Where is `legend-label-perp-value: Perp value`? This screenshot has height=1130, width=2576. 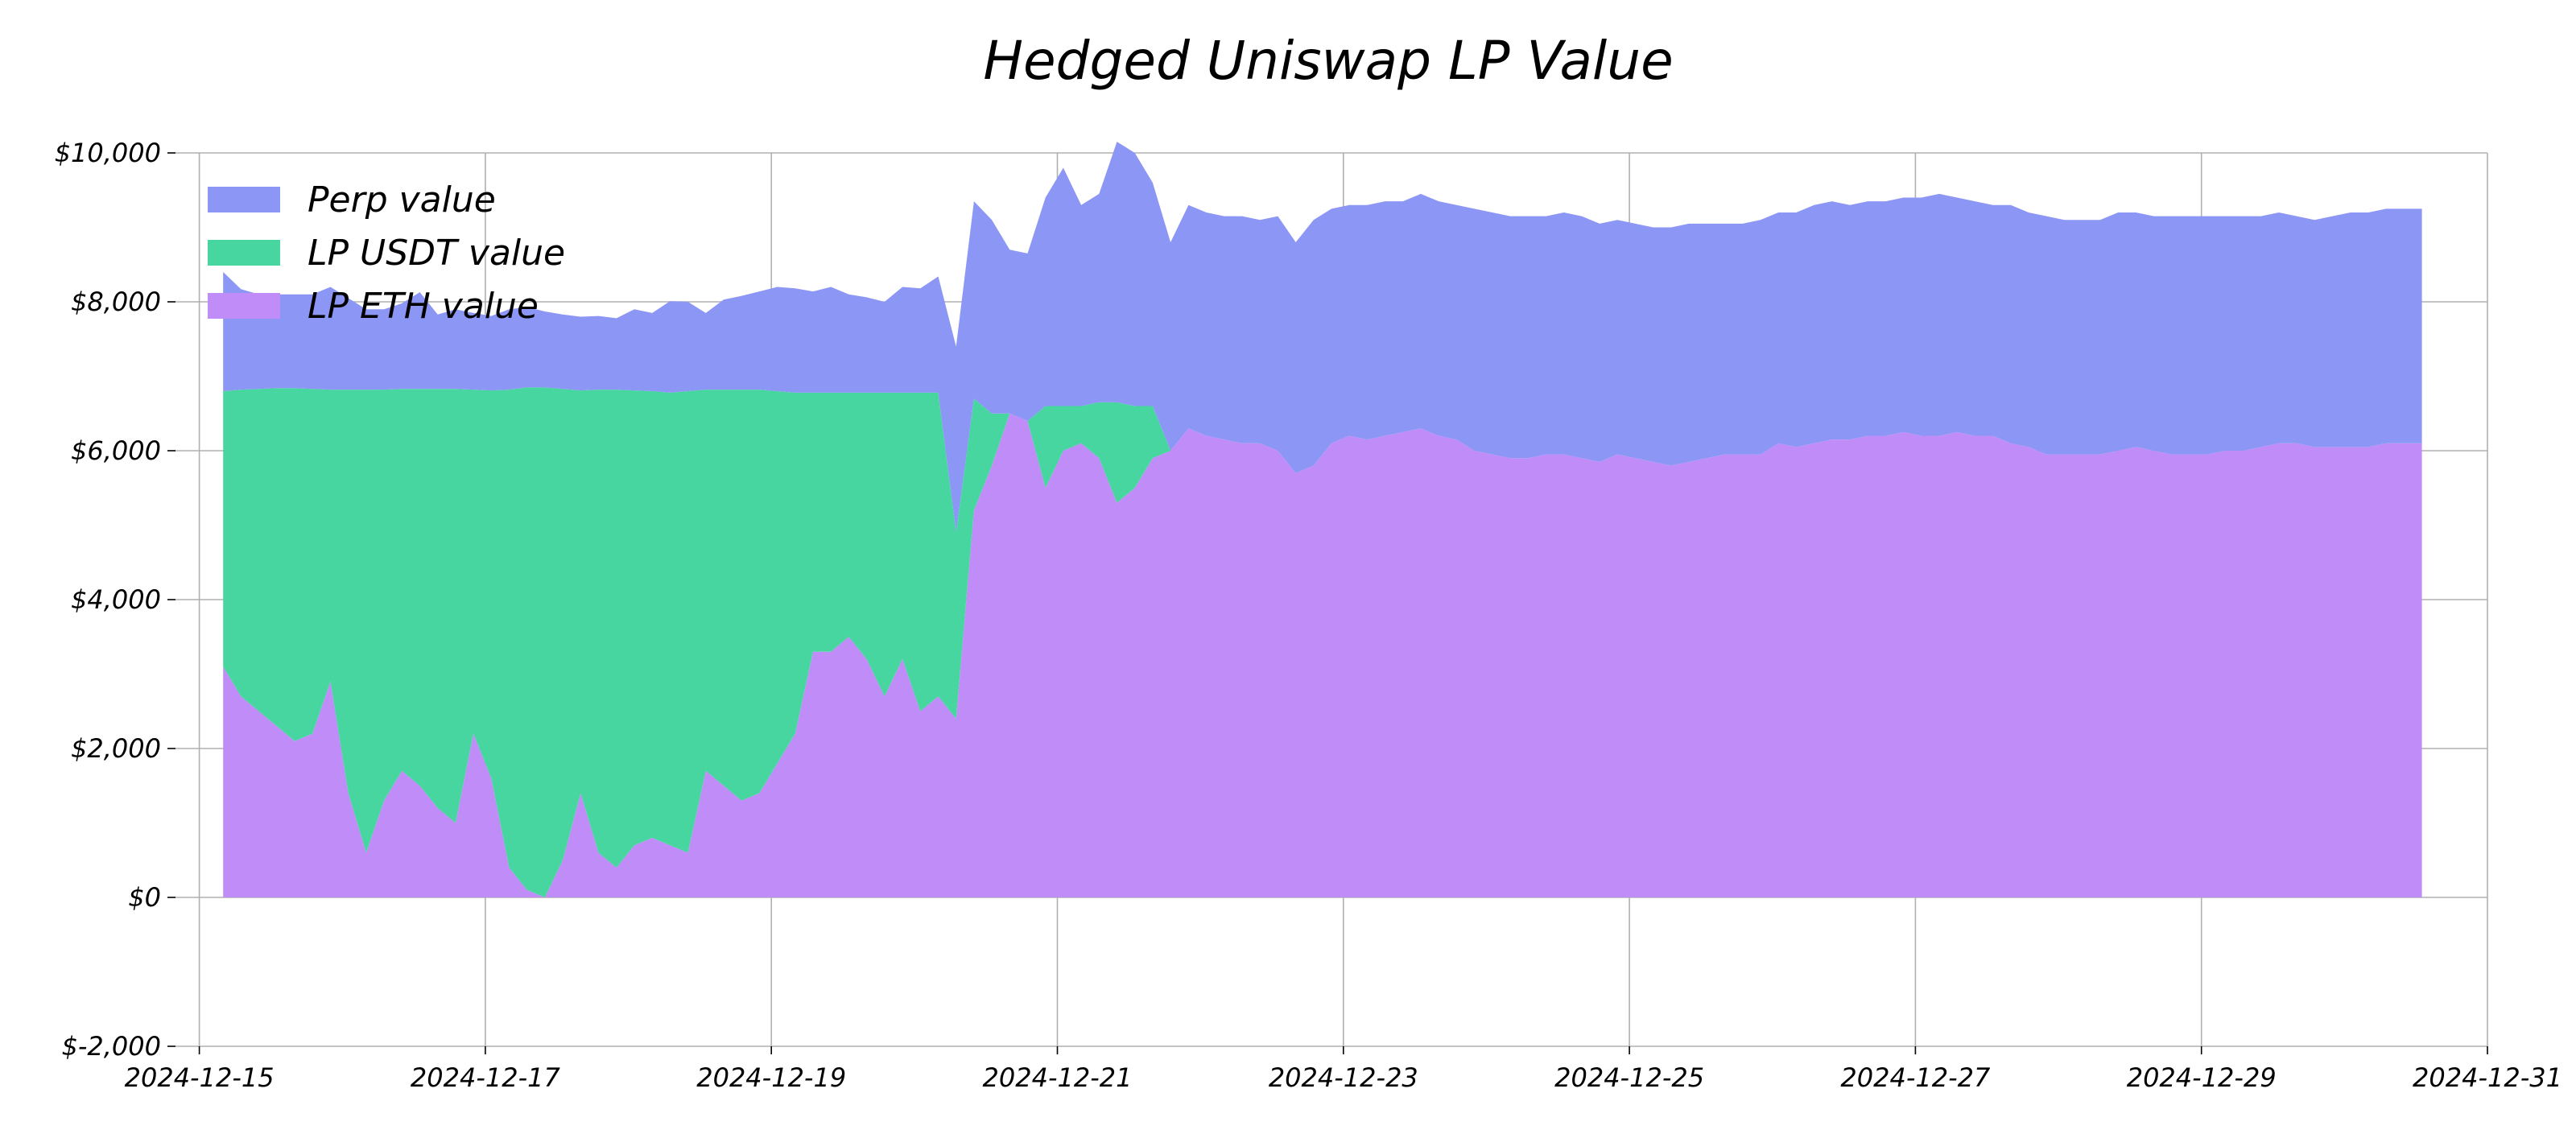 legend-label-perp-value: Perp value is located at coordinates (402, 200).